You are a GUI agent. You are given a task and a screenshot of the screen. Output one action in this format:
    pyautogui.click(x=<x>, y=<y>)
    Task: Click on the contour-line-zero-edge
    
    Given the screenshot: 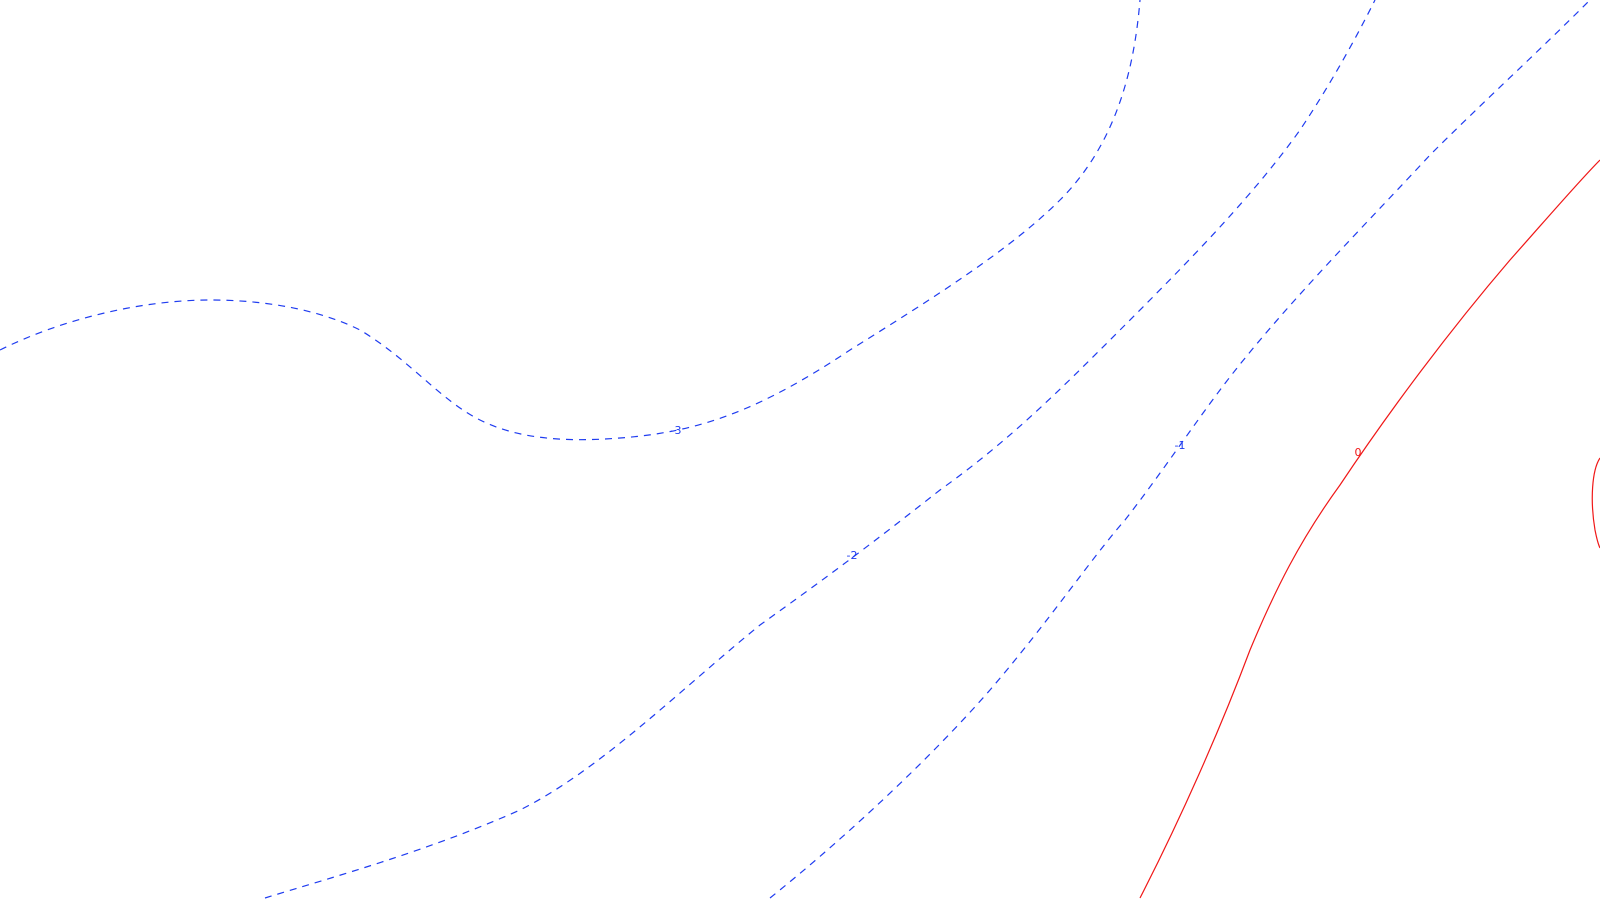 What is the action you would take?
    pyautogui.click(x=1595, y=503)
    